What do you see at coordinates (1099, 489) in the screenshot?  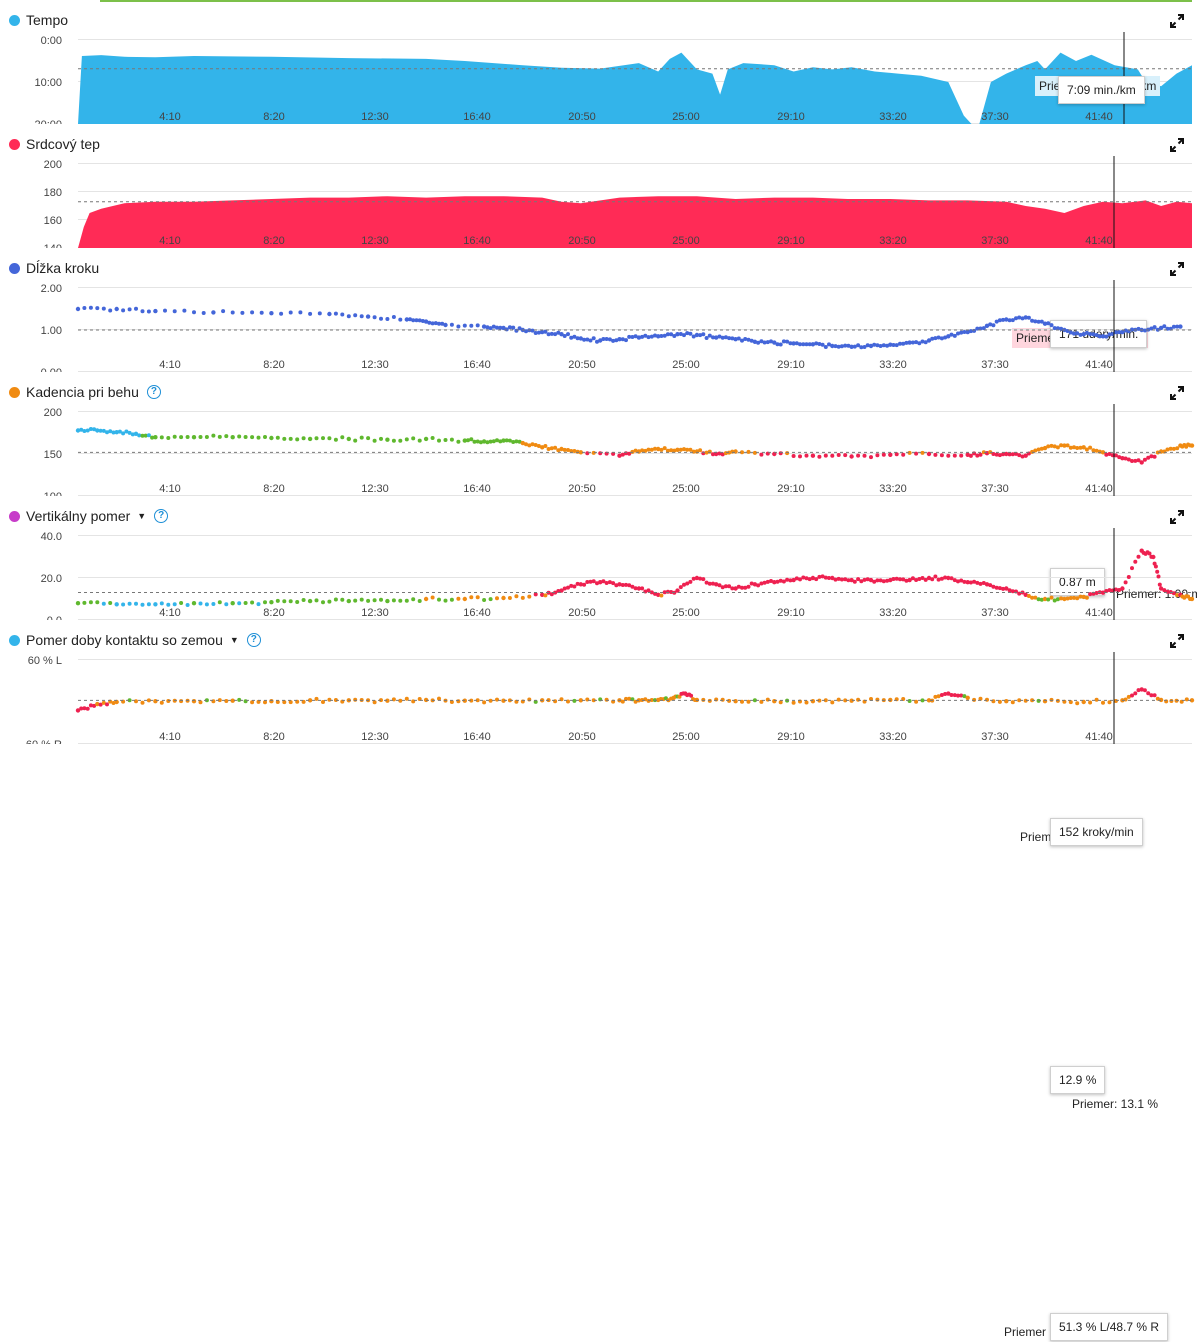 I see `x-tick-label: 41:40` at bounding box center [1099, 489].